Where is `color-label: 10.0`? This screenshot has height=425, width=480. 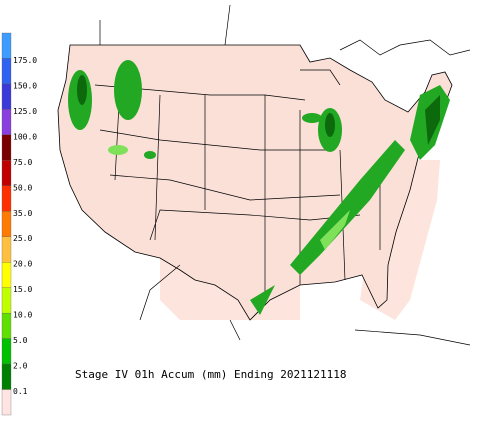
color-label: 10.0 is located at coordinates (22, 315).